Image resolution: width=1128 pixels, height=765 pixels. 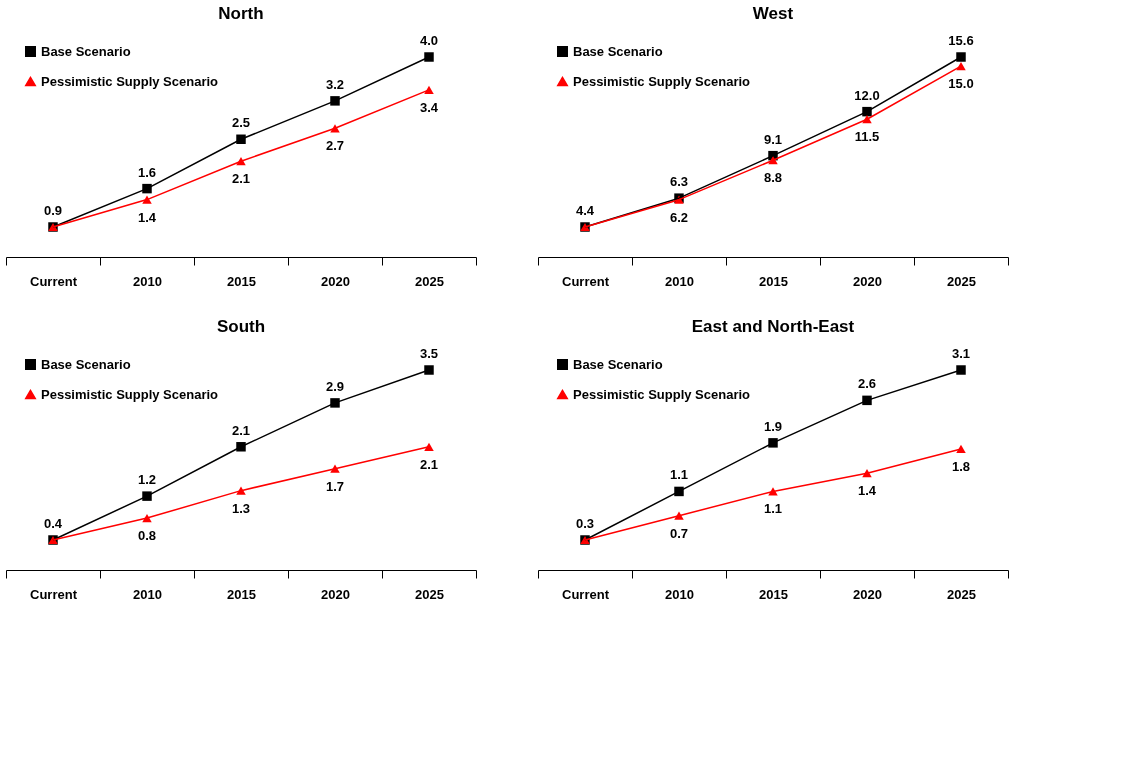 What do you see at coordinates (867, 95) in the screenshot?
I see `data-label: 12.0` at bounding box center [867, 95].